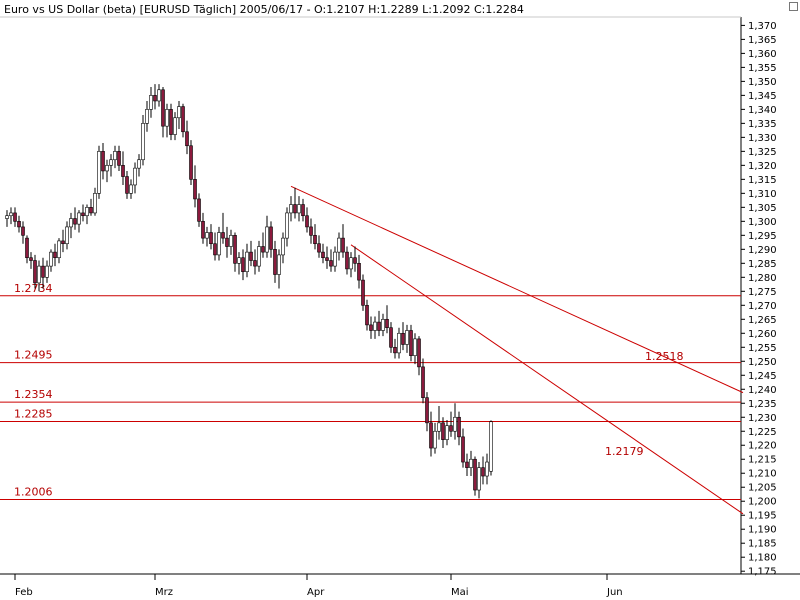 Image resolution: width=800 pixels, height=600 pixels. Describe the element at coordinates (624, 451) in the screenshot. I see `trend-label: 1.2179` at that location.